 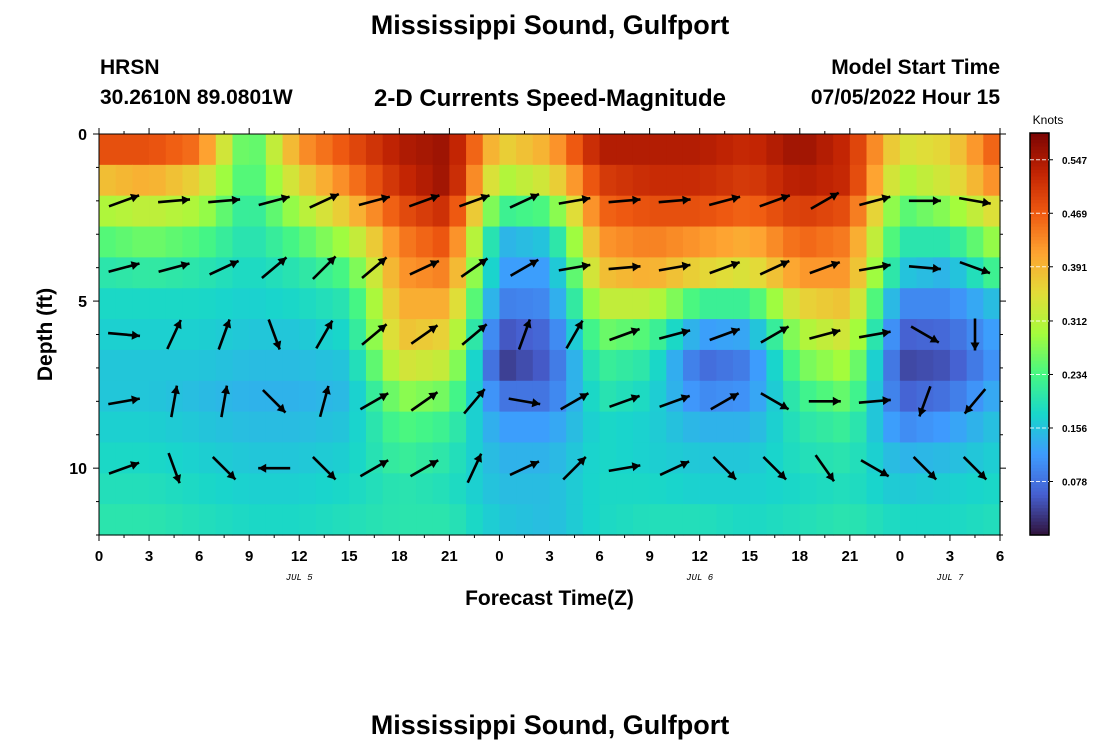 What do you see at coordinates (905, 97) in the screenshot?
I see `model-start-value: 07/05/2022 Hour 15` at bounding box center [905, 97].